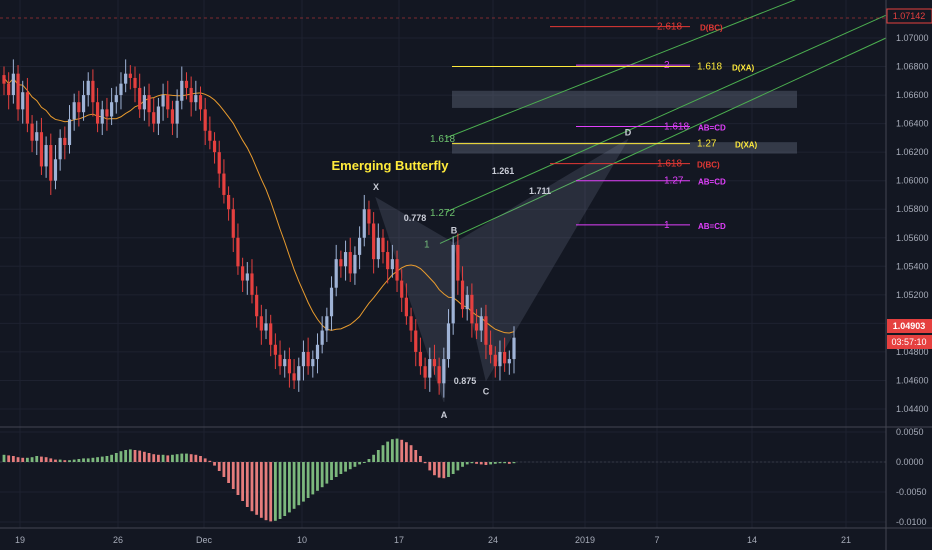 The height and width of the screenshot is (550, 932). I want to click on price-tick-label: 1.06000, so click(912, 181).